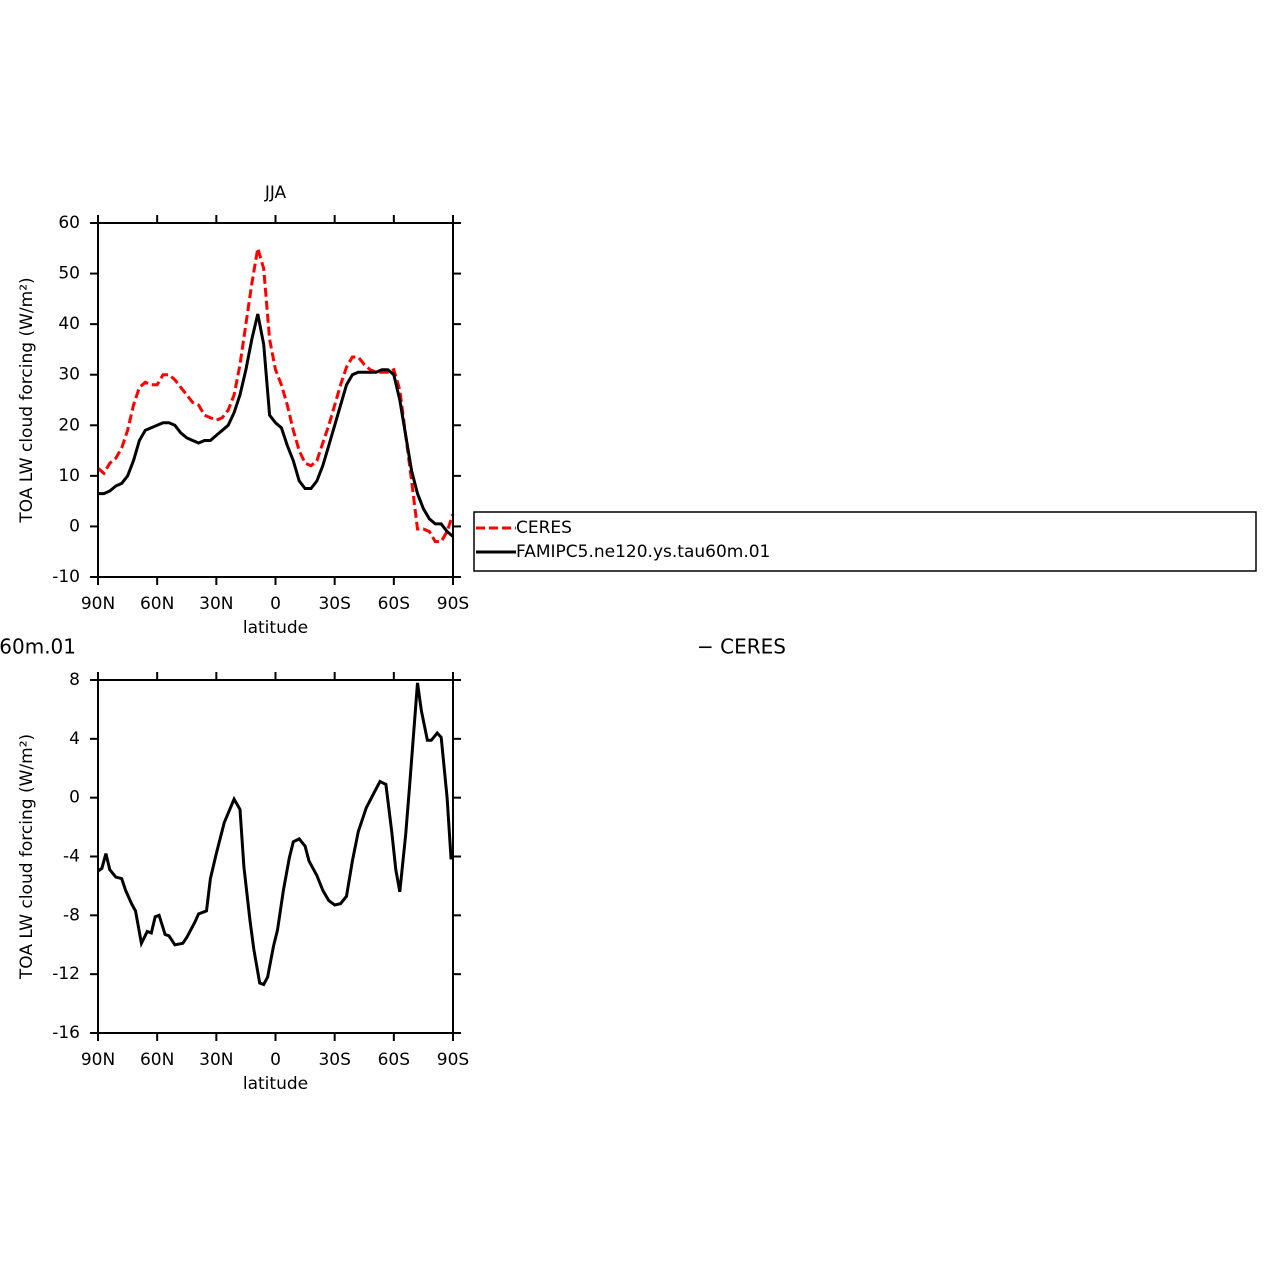 Image resolution: width=1275 pixels, height=1275 pixels. What do you see at coordinates (69, 223) in the screenshot?
I see `y-tick-label: 60` at bounding box center [69, 223].